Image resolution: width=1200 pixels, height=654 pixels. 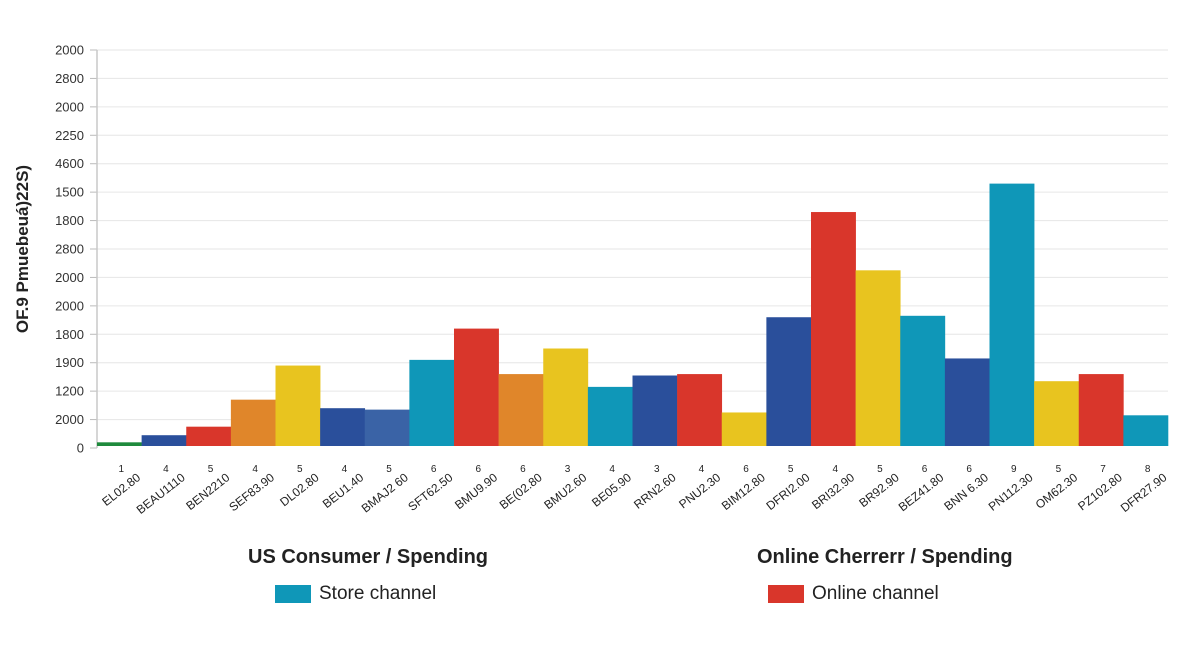 I want to click on y-tick-label: 2250, so click(x=69, y=135).